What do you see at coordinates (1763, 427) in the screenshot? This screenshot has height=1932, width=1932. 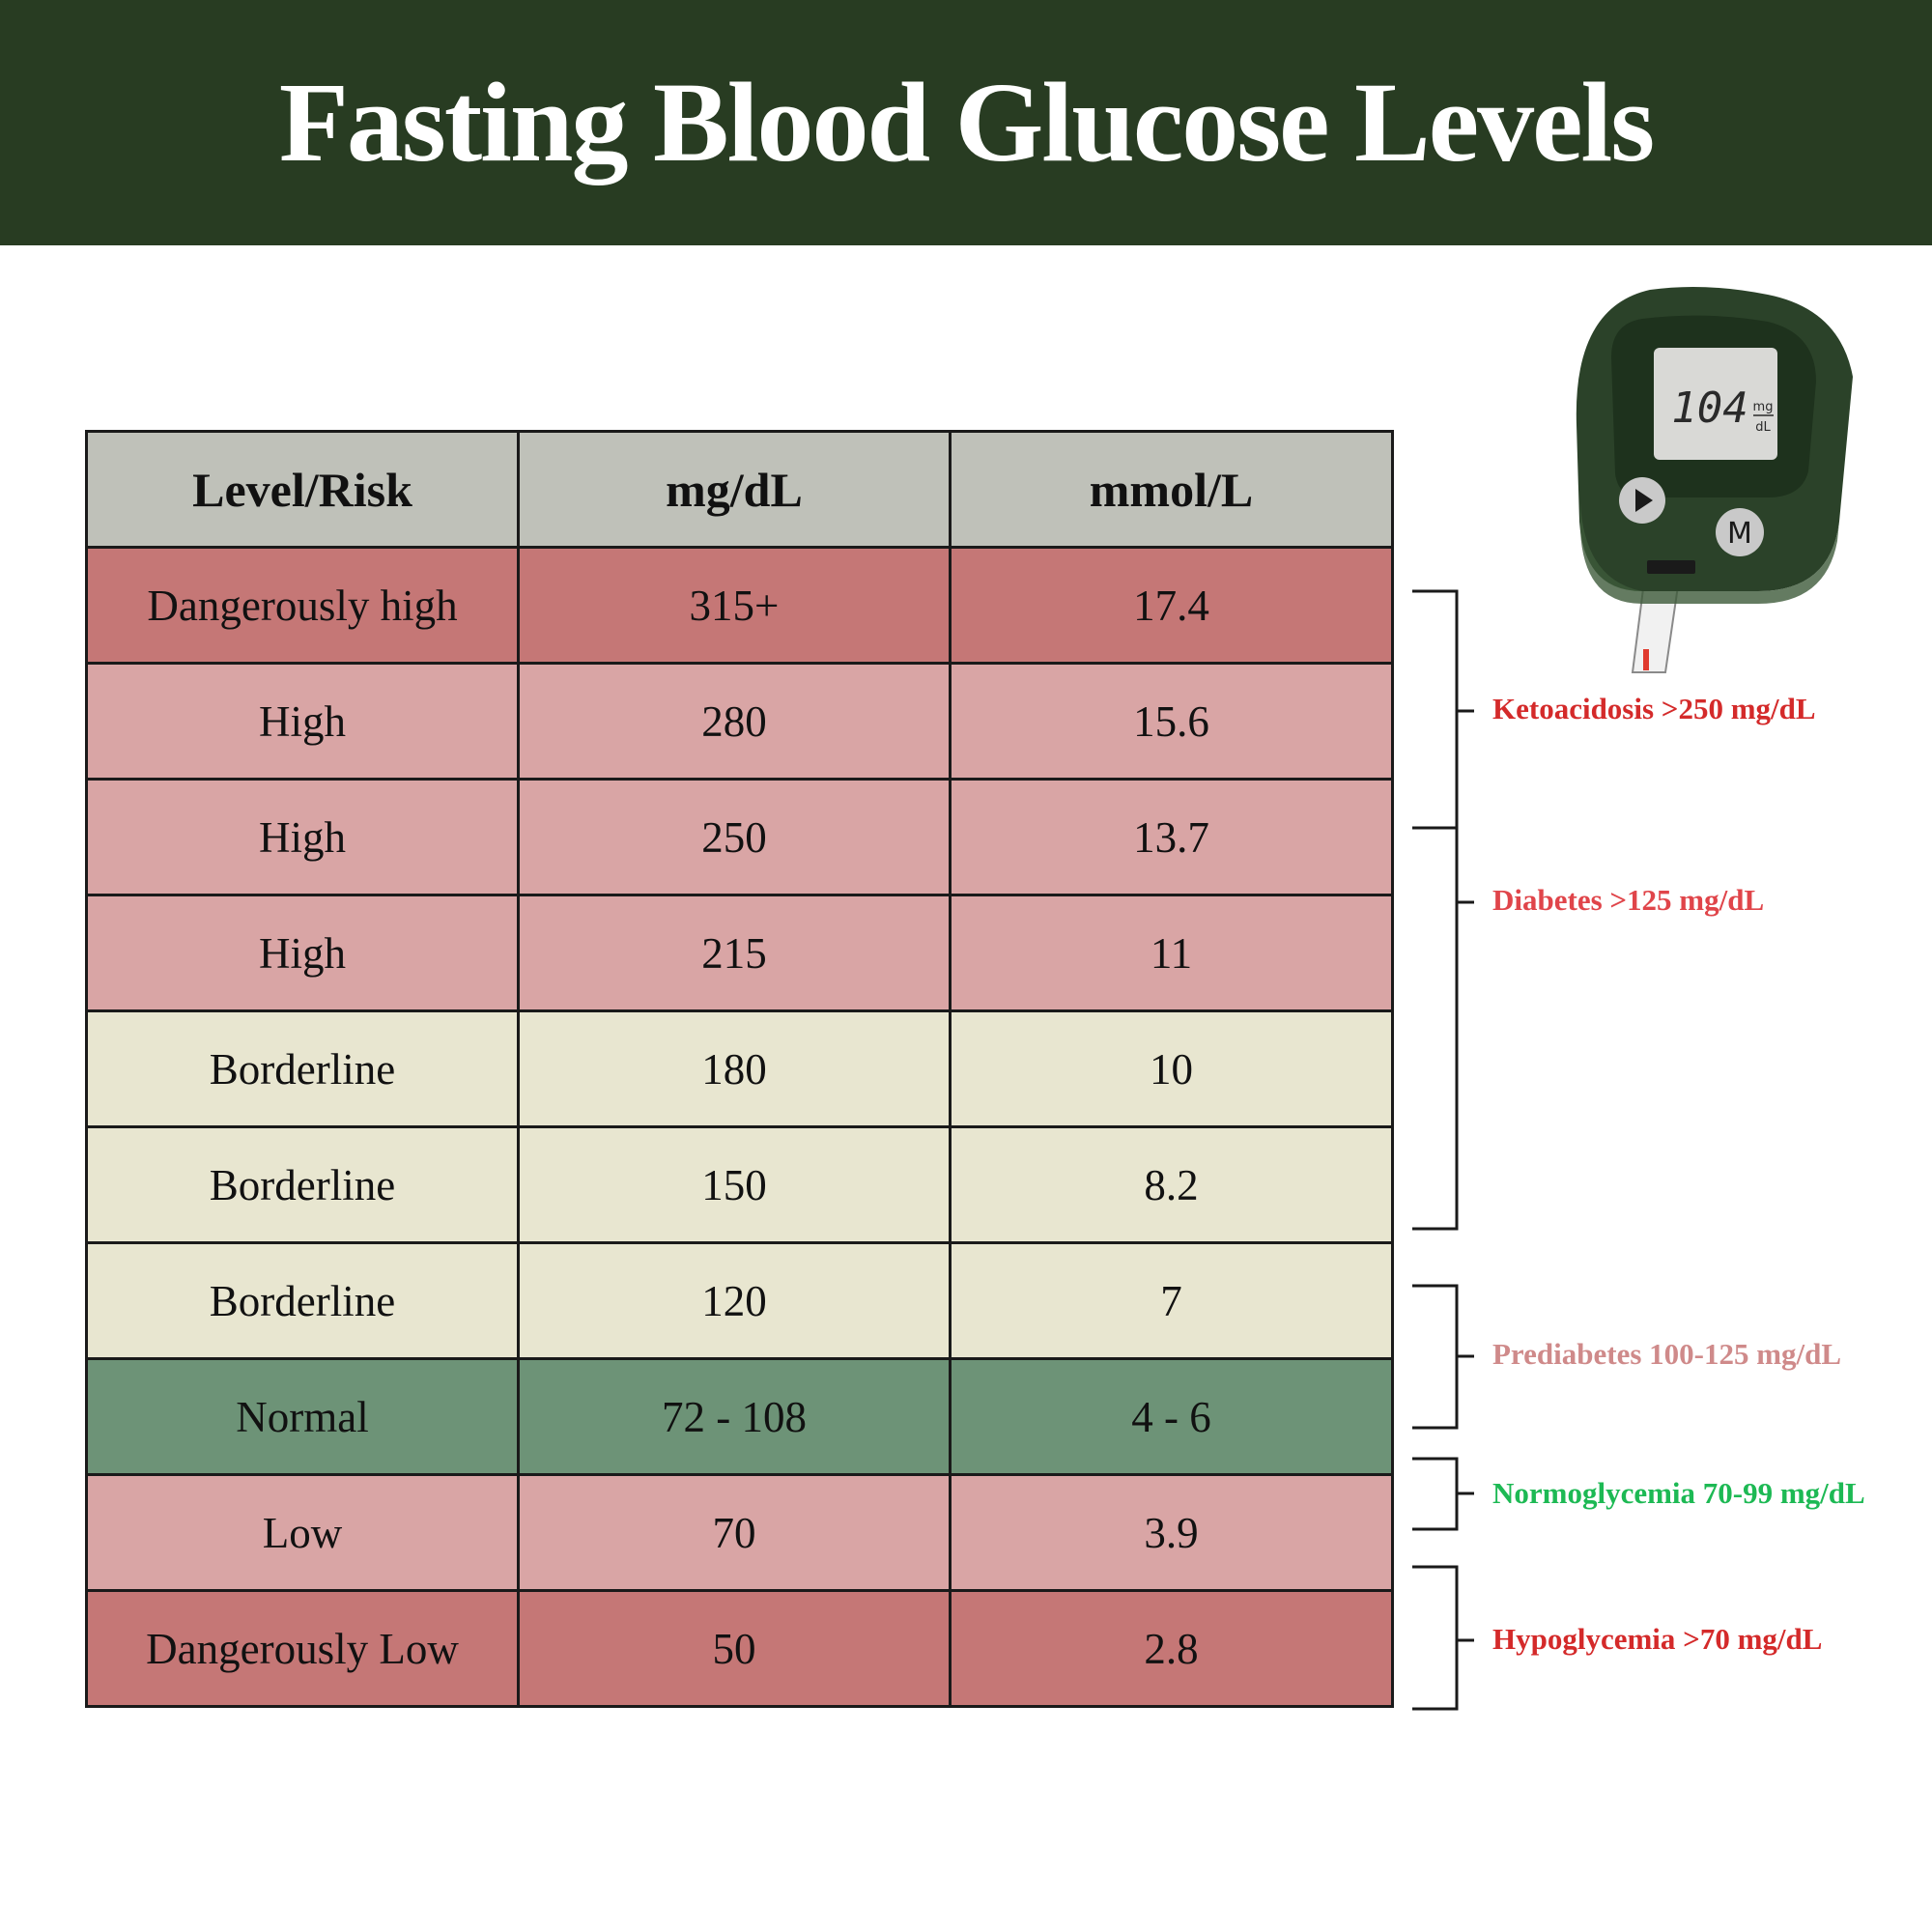 I see `meter-unit-bottom: dL` at bounding box center [1763, 427].